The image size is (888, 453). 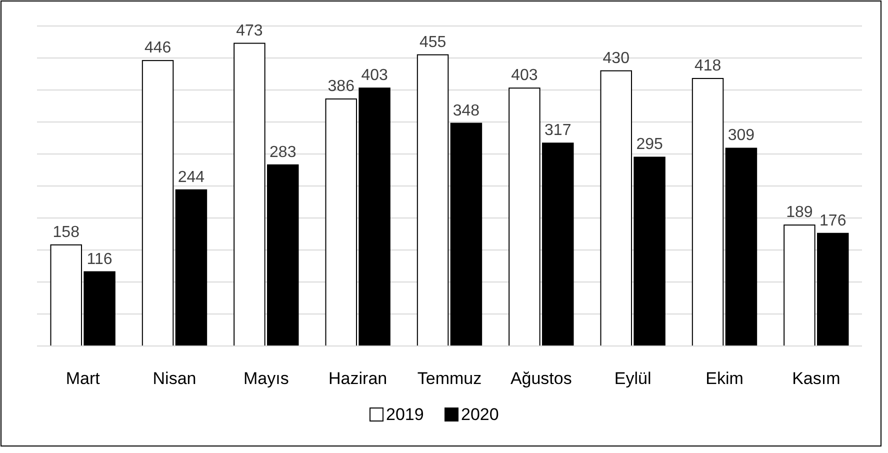 I want to click on data-label: 244, so click(x=191, y=177).